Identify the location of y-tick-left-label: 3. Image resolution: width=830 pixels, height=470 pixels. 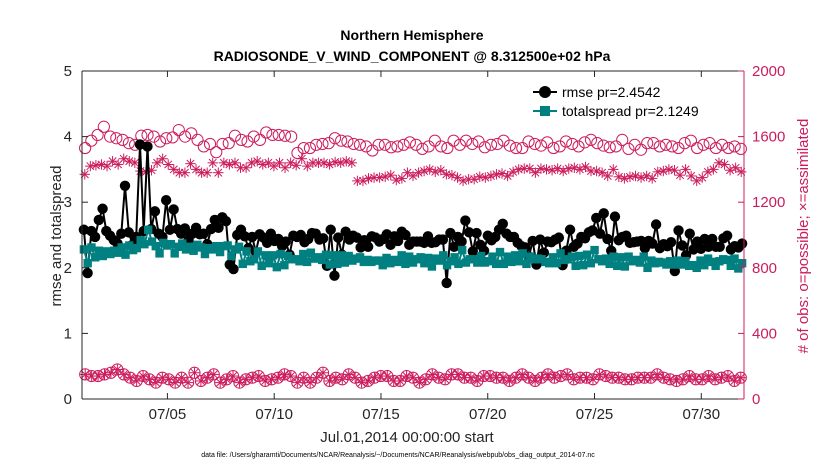
(68, 202).